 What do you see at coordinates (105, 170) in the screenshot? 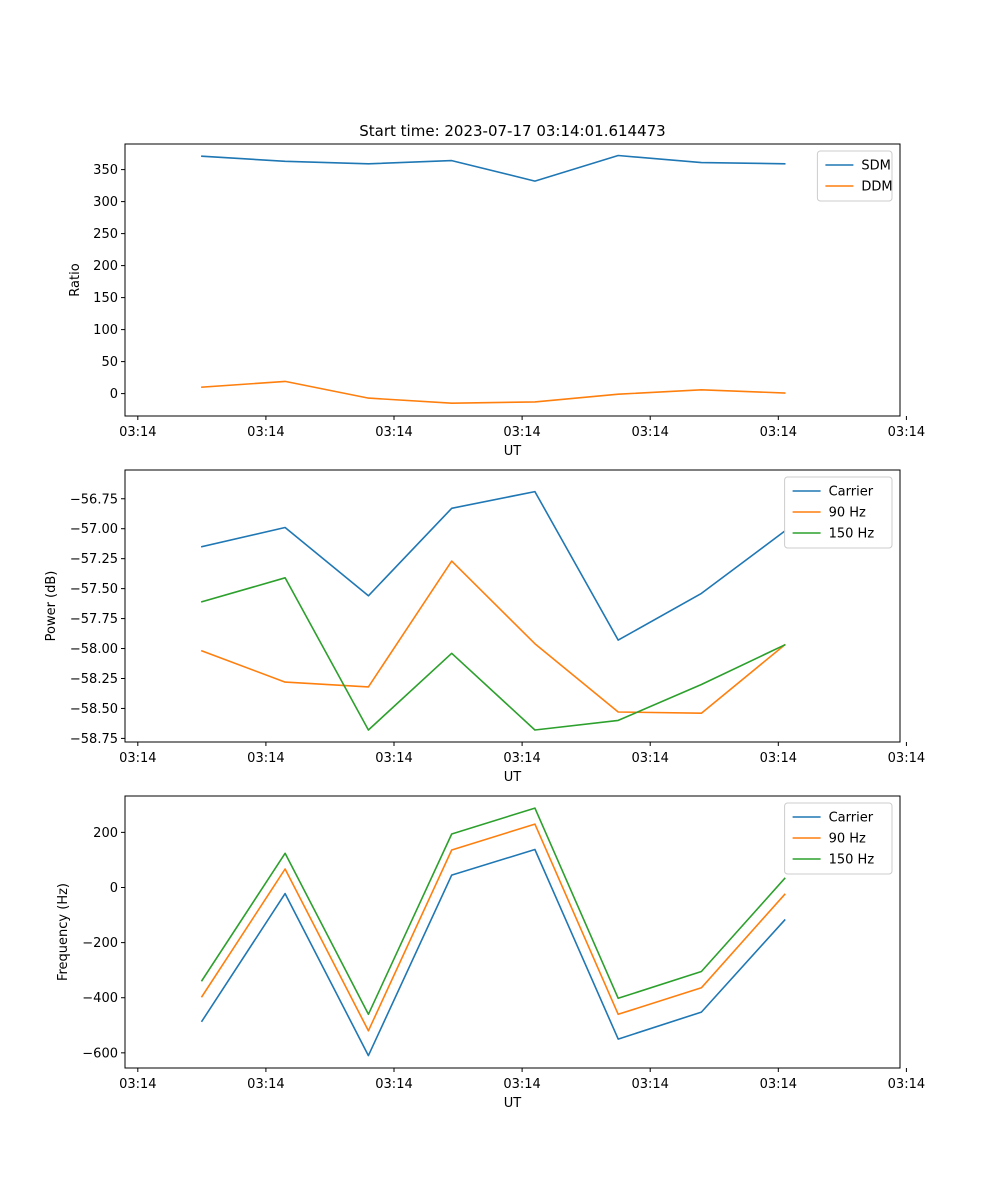
I see `y-tick-label: 350` at bounding box center [105, 170].